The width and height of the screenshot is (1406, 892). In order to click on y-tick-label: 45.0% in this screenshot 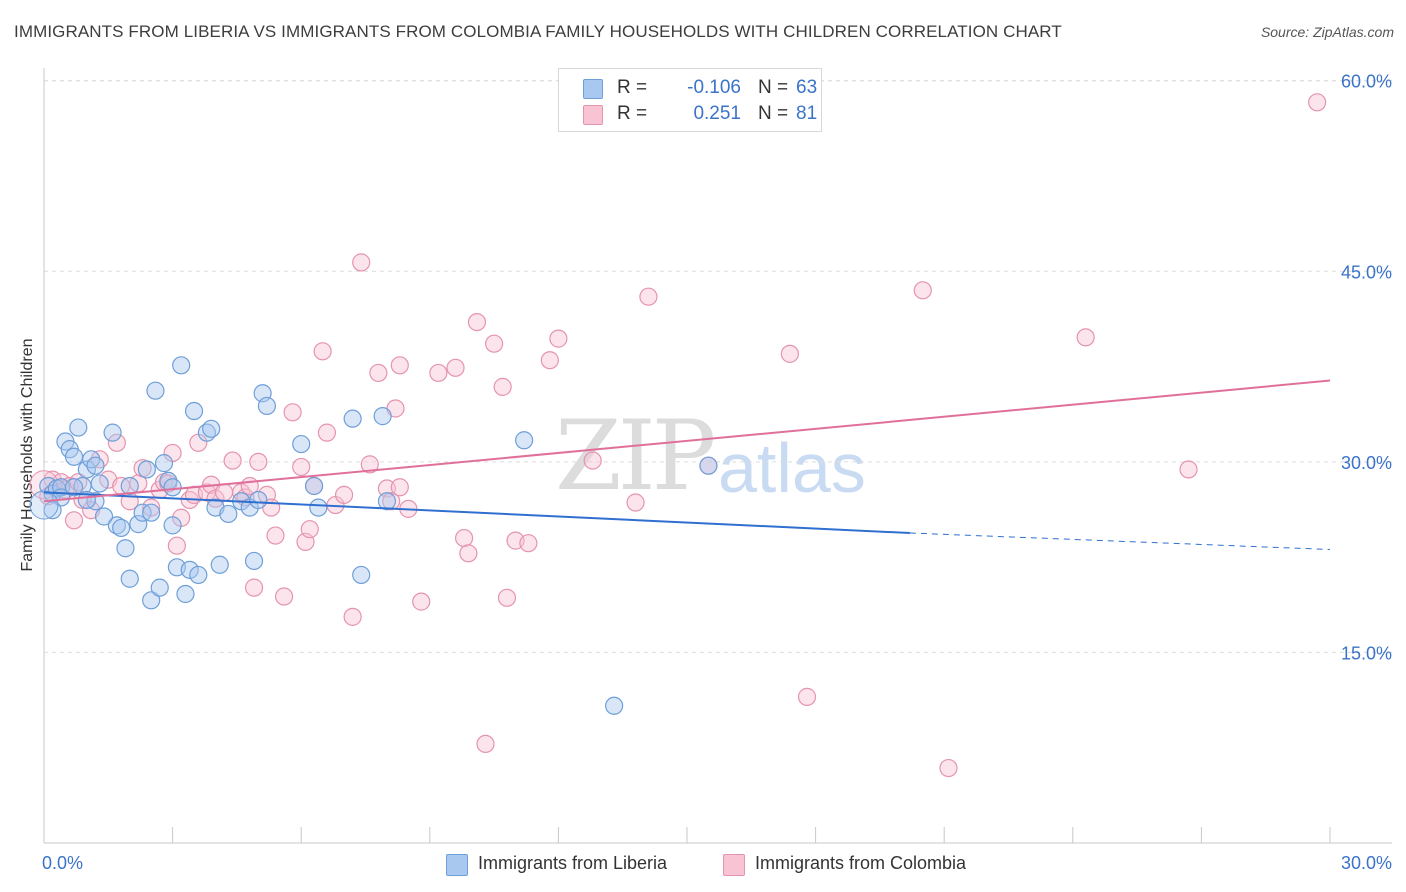, I will do `click(1366, 272)`.